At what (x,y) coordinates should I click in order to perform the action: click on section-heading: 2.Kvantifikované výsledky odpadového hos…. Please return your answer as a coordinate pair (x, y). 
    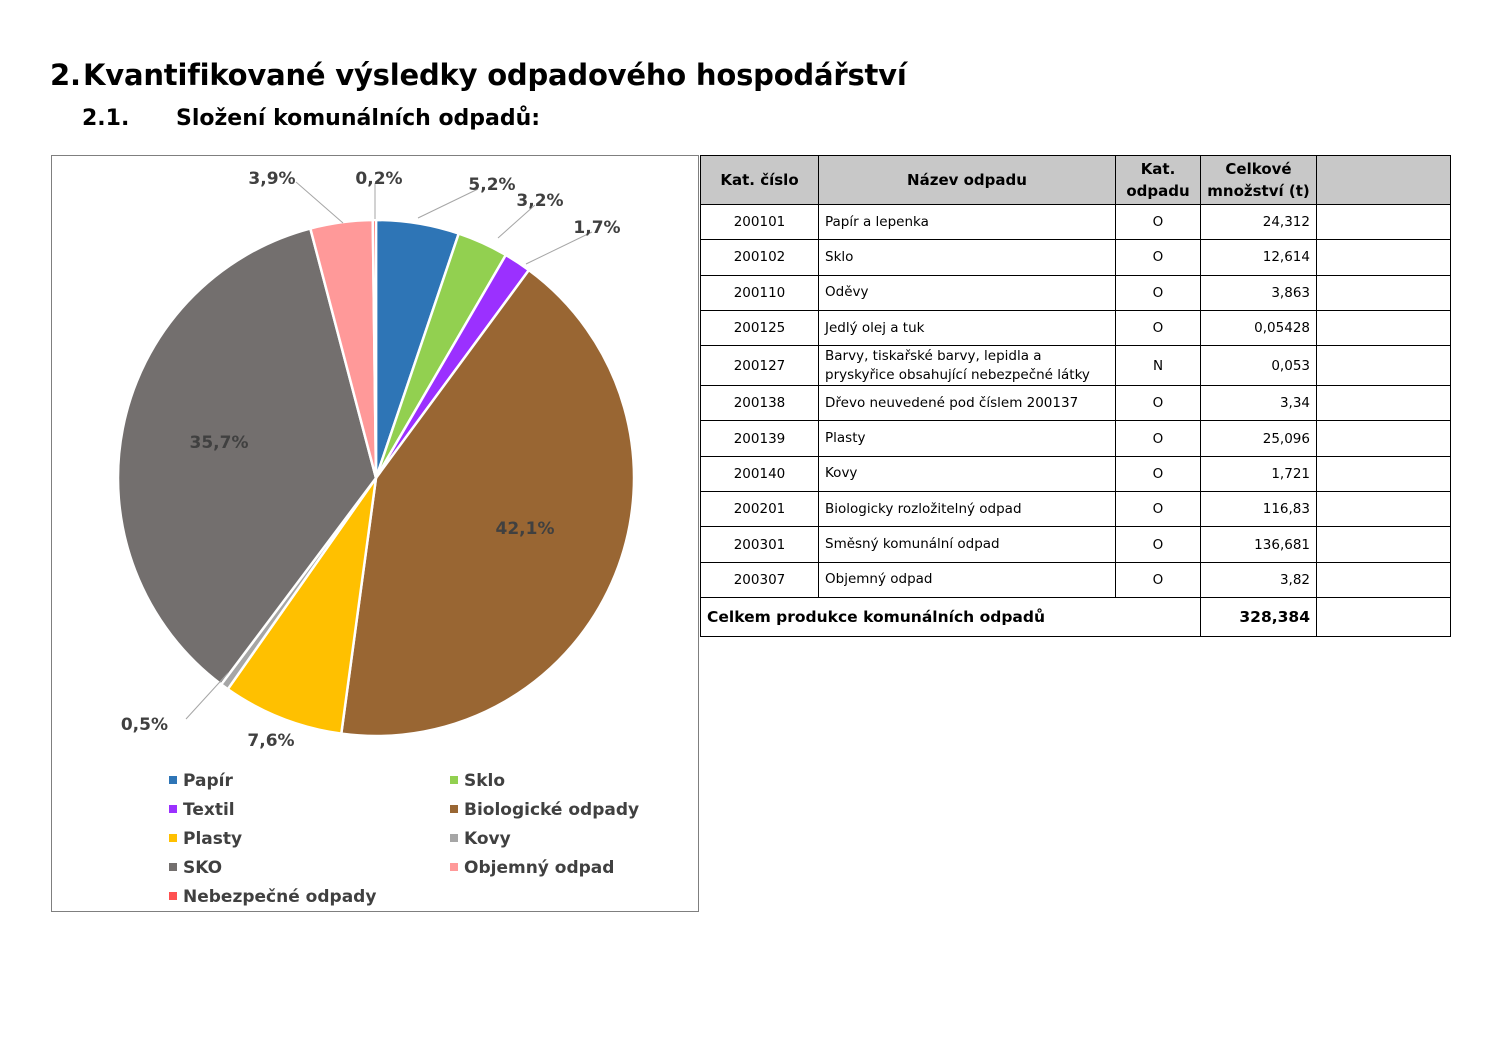
    Looking at the image, I should click on (478, 75).